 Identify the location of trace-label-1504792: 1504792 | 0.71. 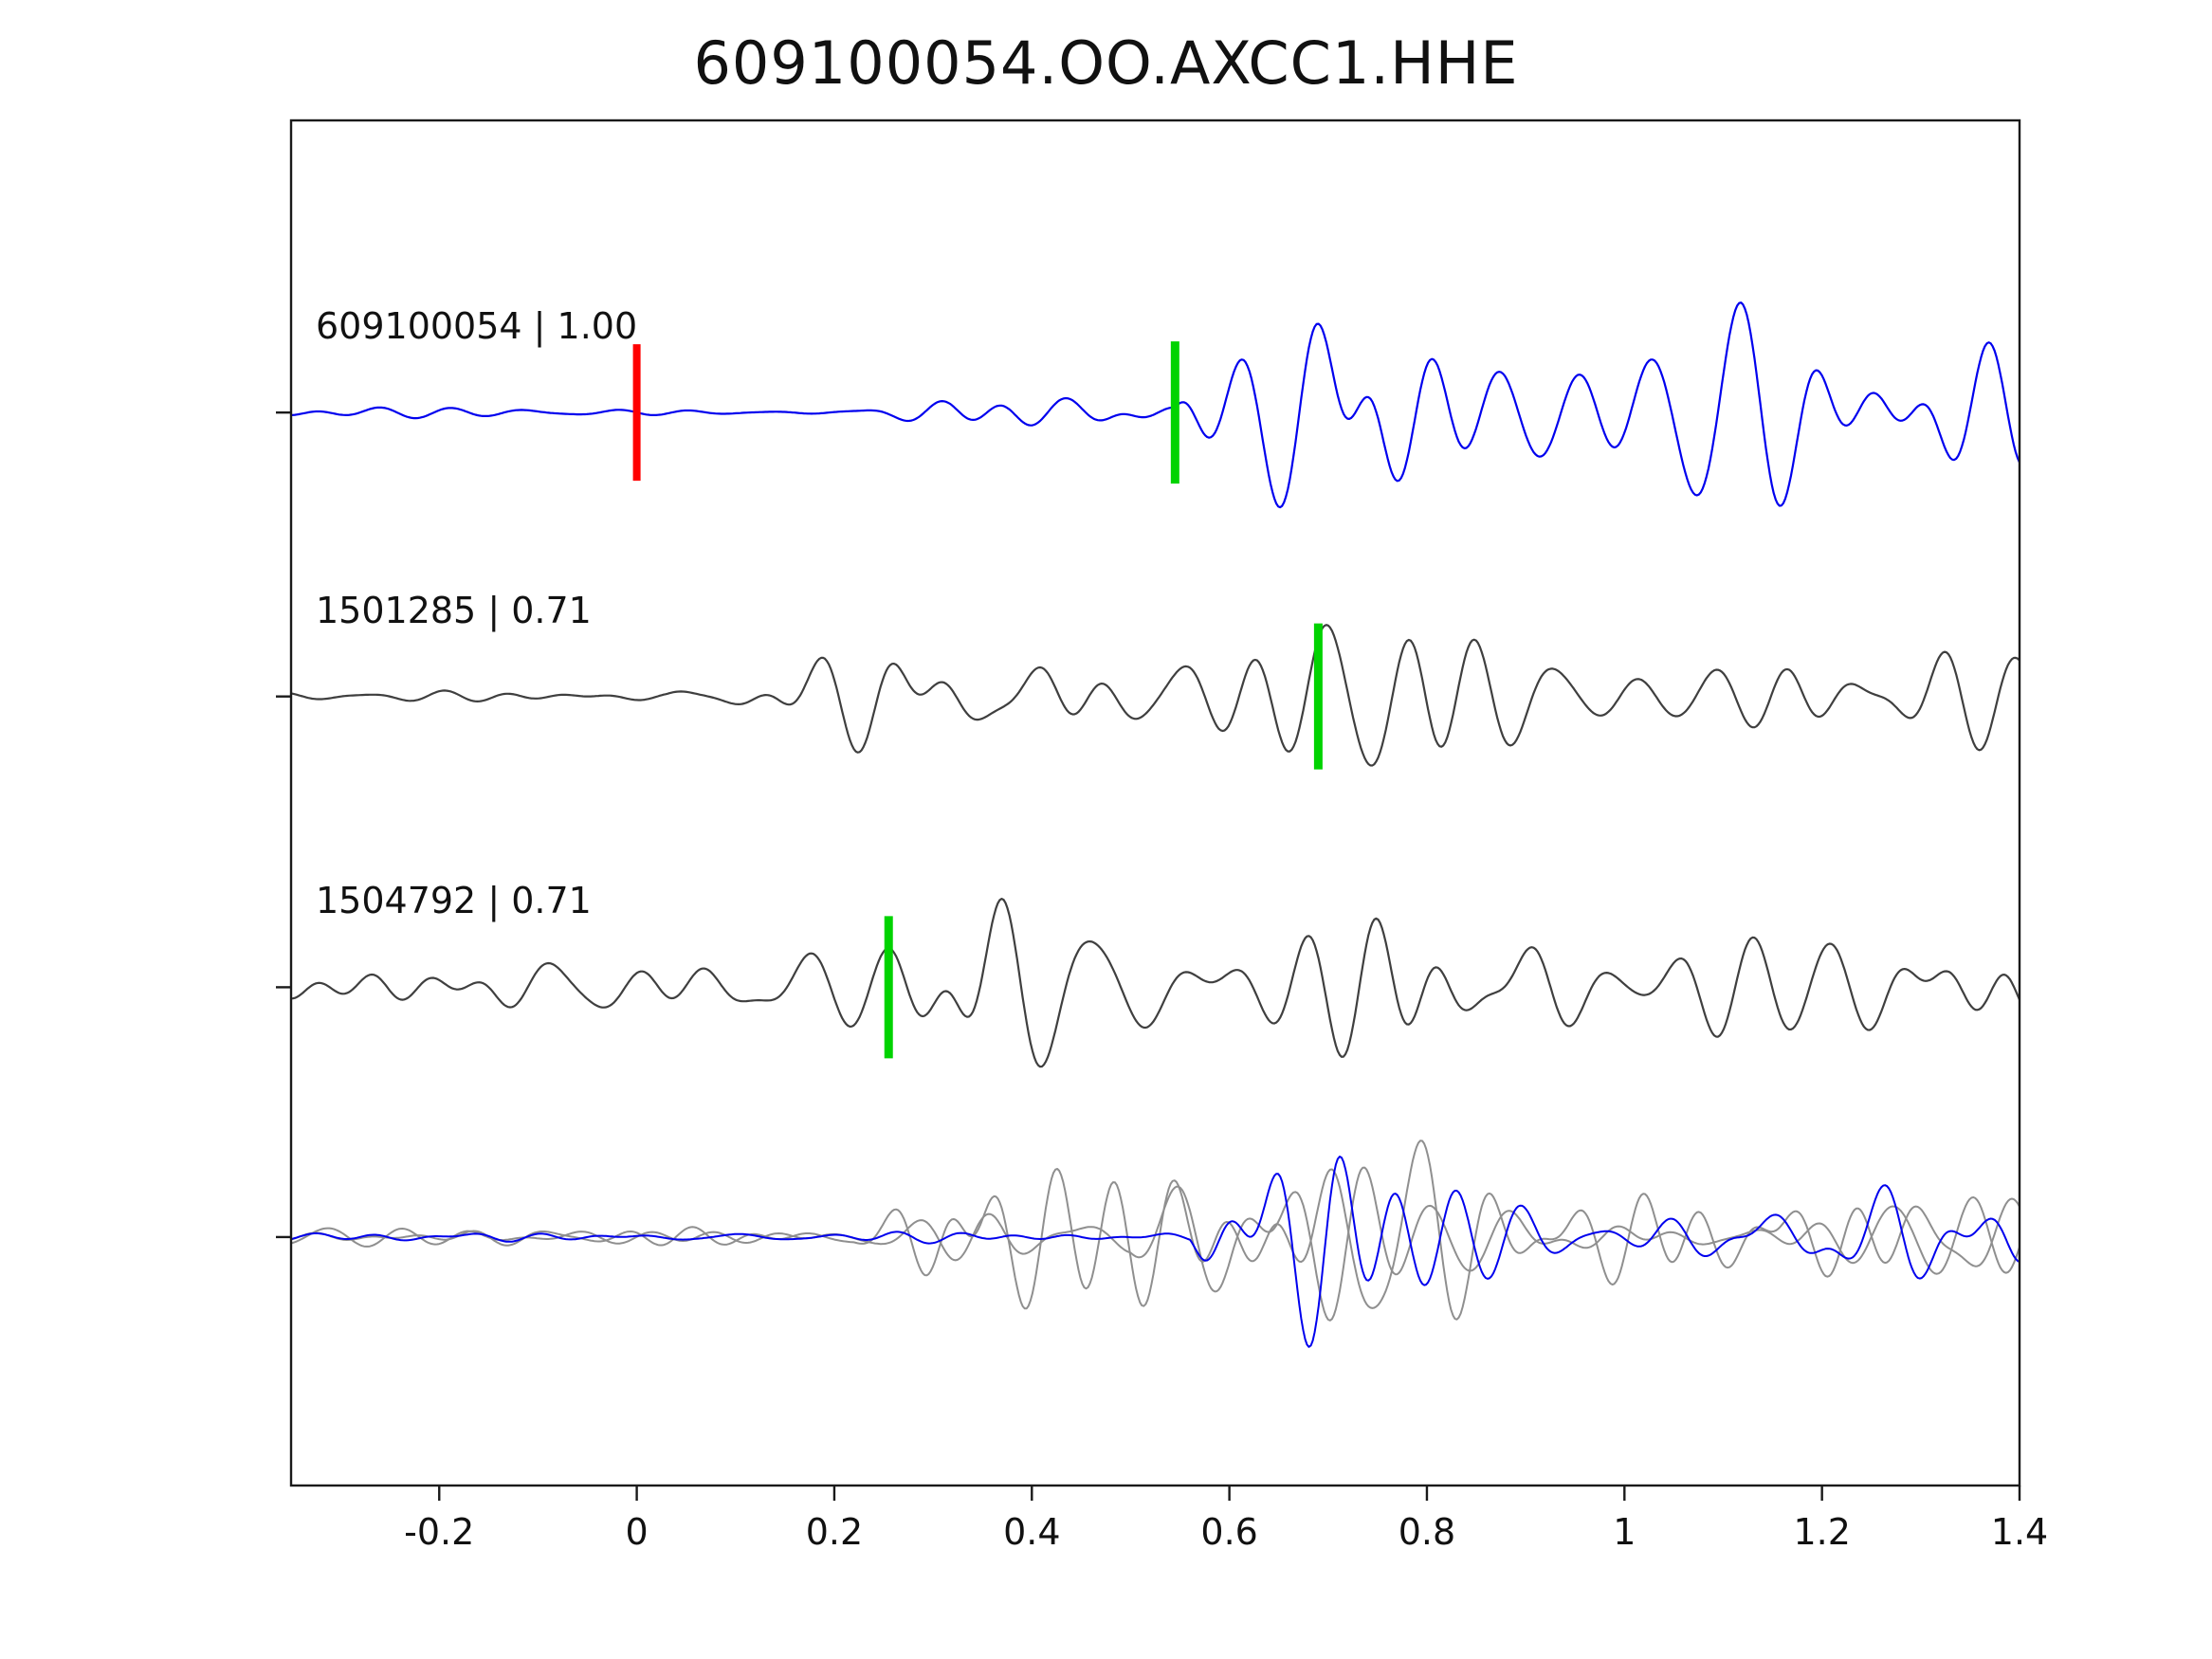
(454, 901).